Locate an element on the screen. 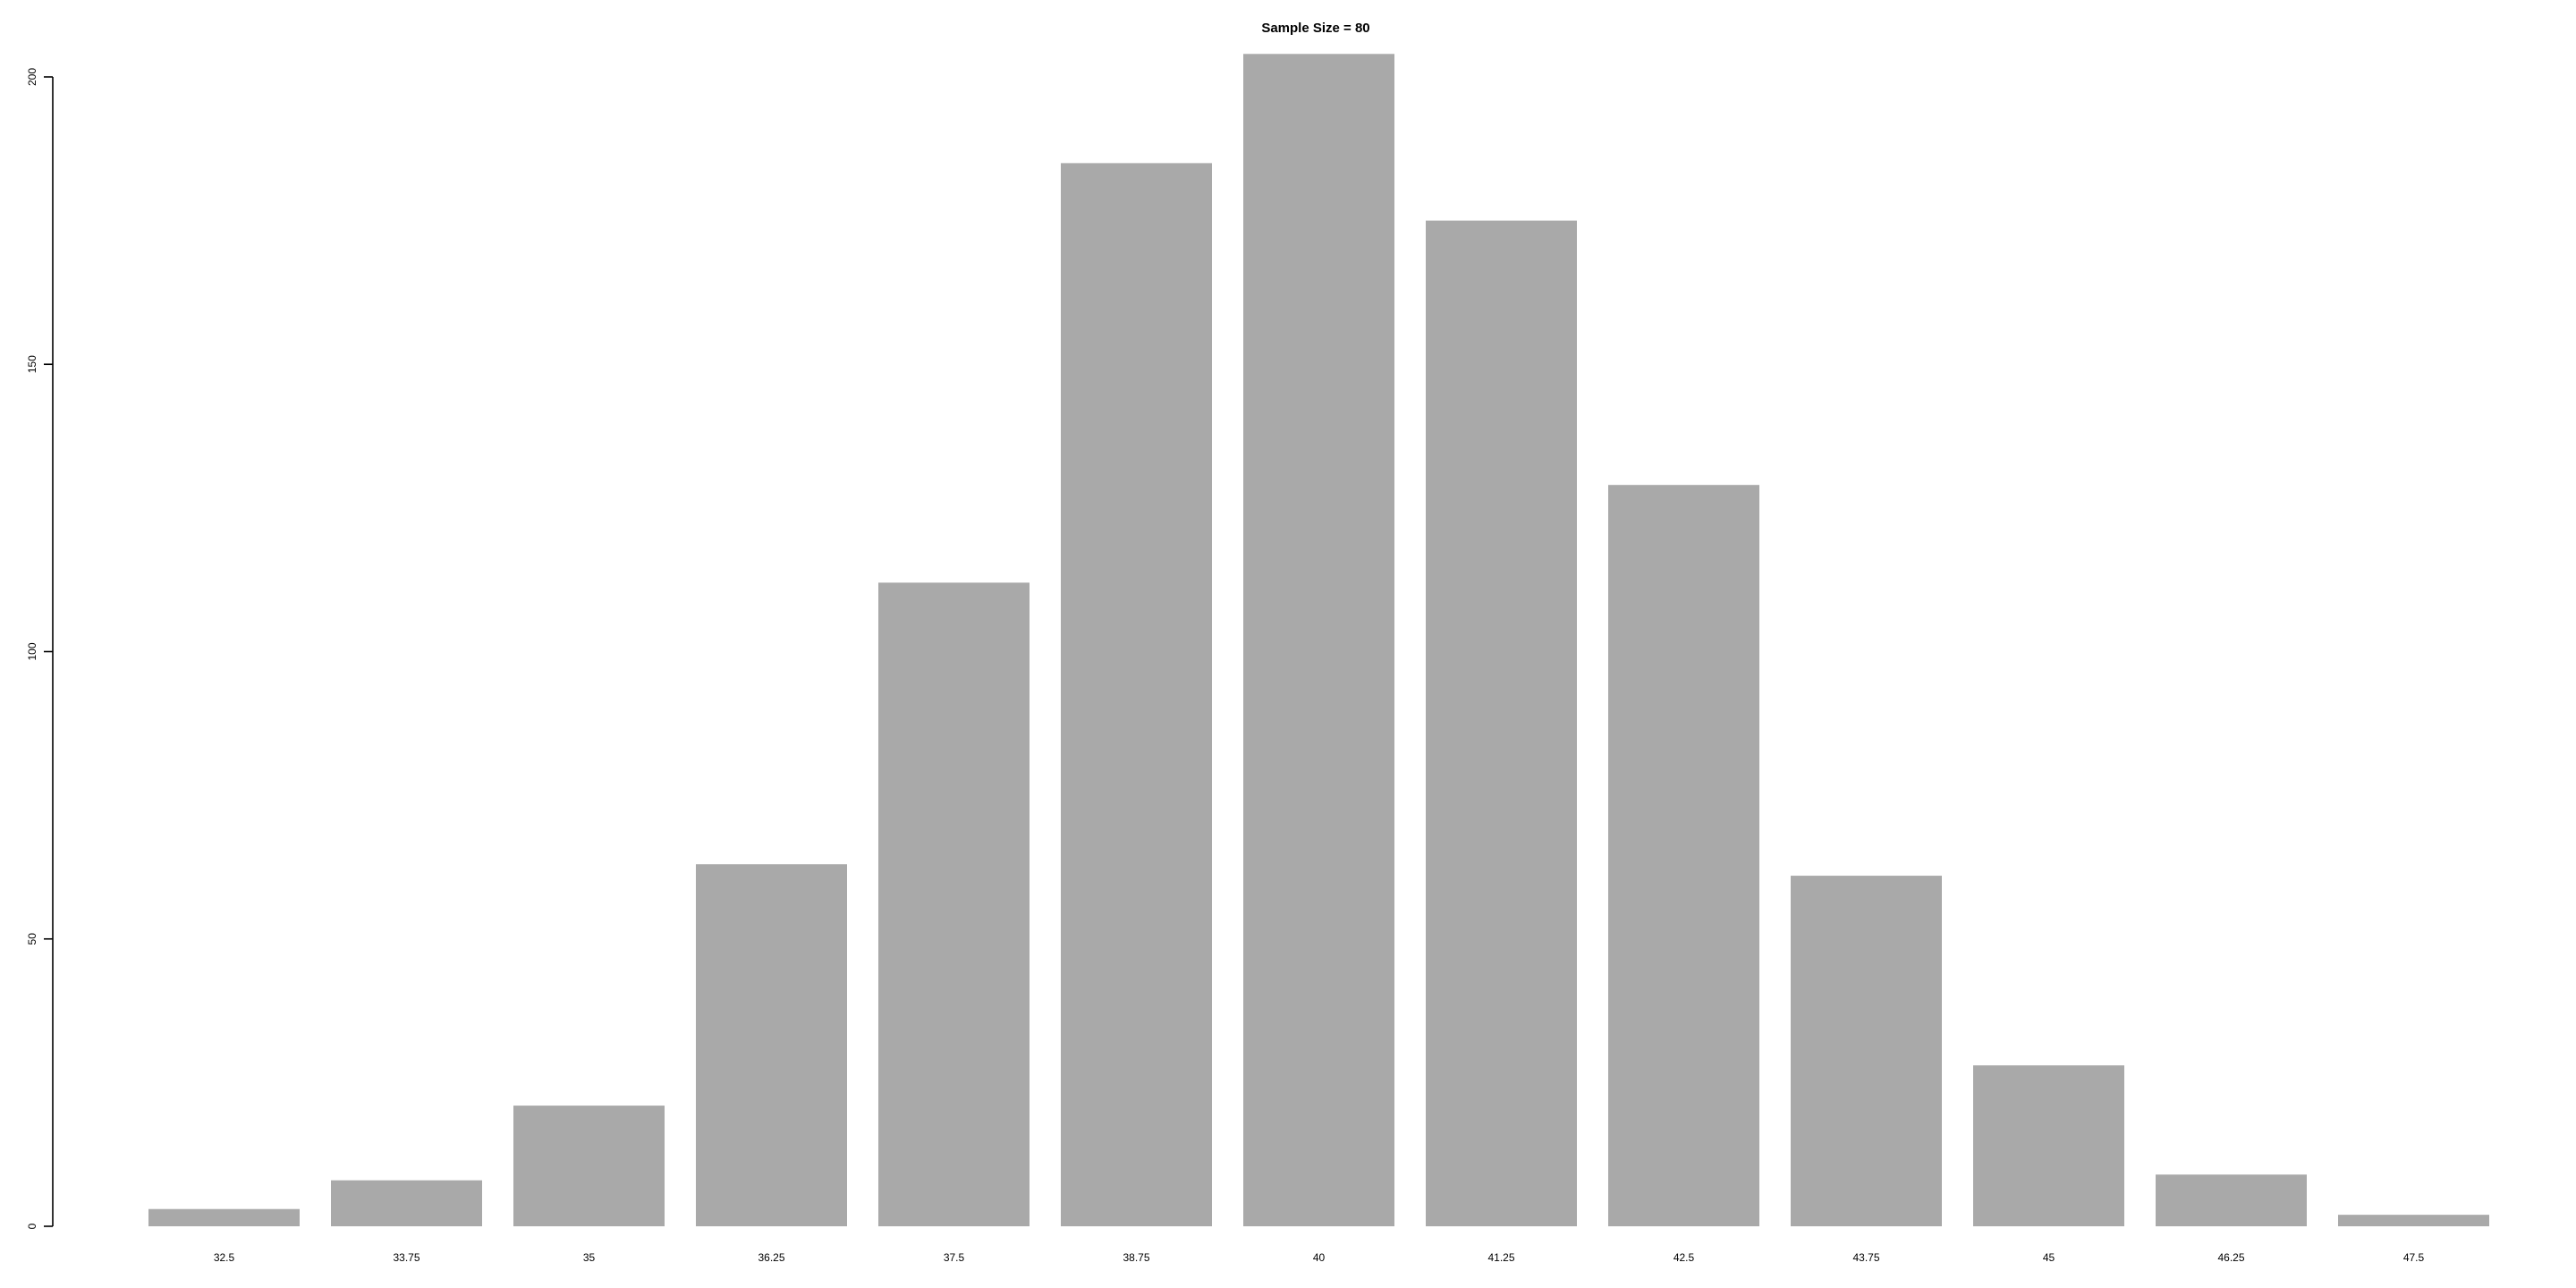  x-tick-label: 35 is located at coordinates (589, 1257).